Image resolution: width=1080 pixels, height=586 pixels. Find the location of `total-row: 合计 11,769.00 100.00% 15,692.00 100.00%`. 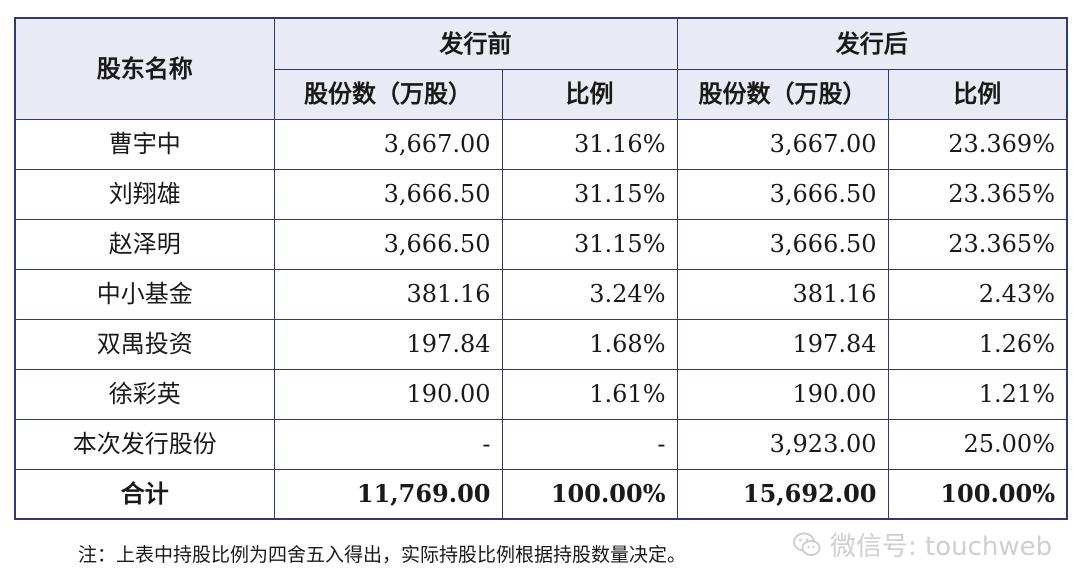

total-row: 合计 11,769.00 100.00% 15,692.00 100.00% is located at coordinates (541, 494).